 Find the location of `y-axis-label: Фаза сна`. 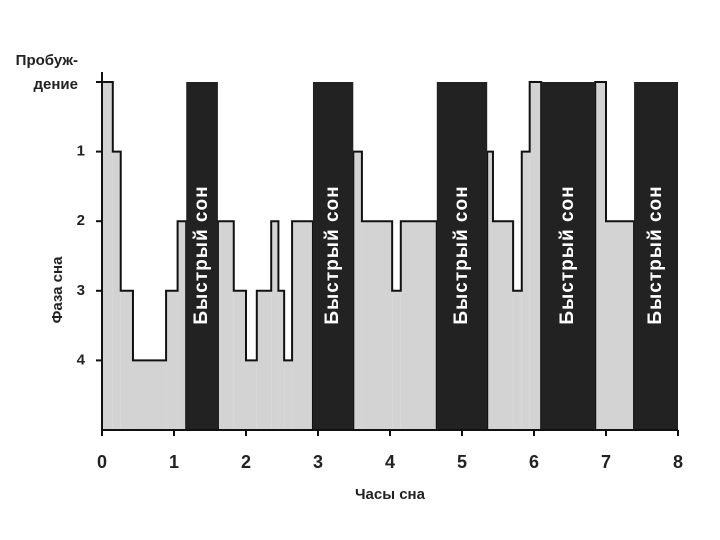

y-axis-label: Фаза сна is located at coordinates (57, 289).